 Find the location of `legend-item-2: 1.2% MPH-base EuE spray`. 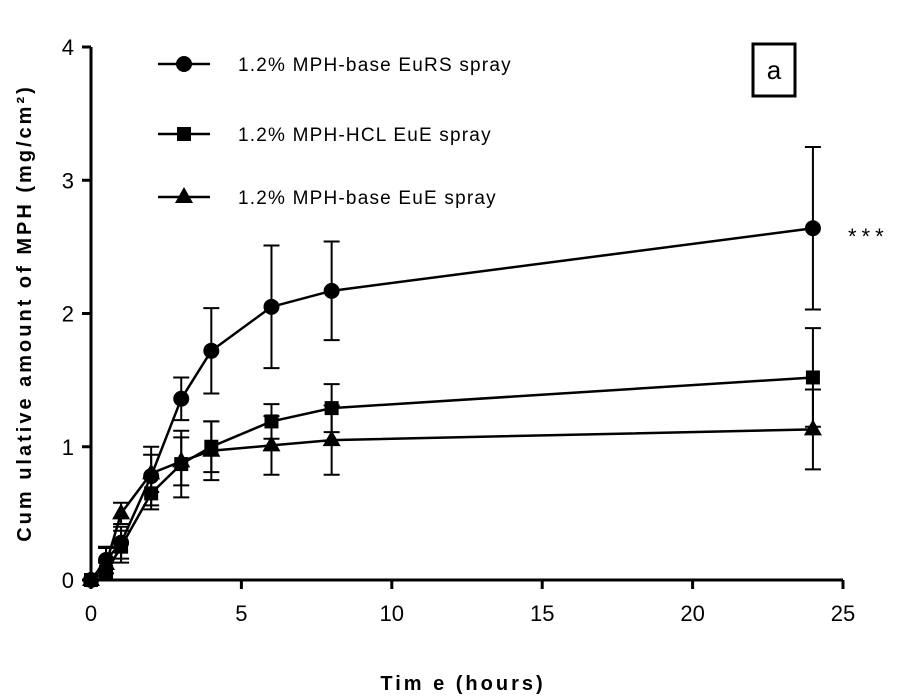

legend-item-2: 1.2% MPH-base EuE spray is located at coordinates (327, 198).